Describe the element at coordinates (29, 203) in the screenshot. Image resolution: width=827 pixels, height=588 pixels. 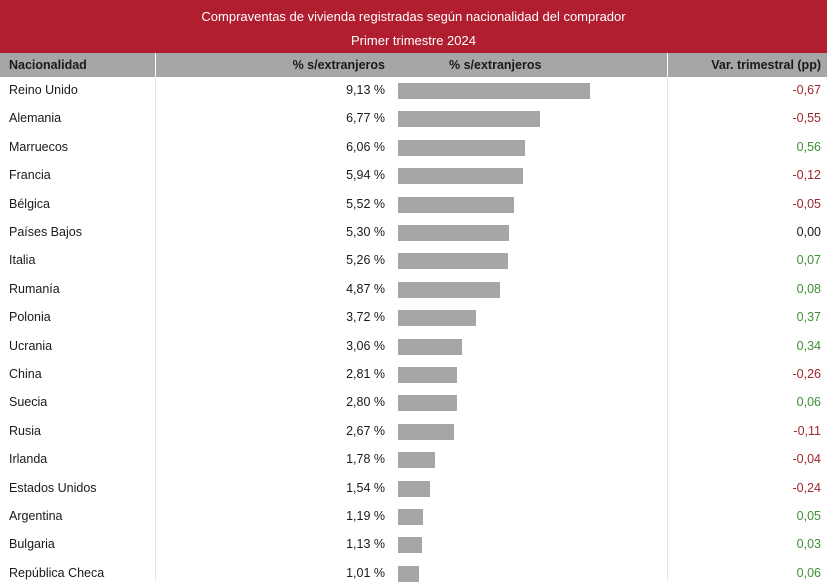
I see `nationality-label: Bélgica` at that location.